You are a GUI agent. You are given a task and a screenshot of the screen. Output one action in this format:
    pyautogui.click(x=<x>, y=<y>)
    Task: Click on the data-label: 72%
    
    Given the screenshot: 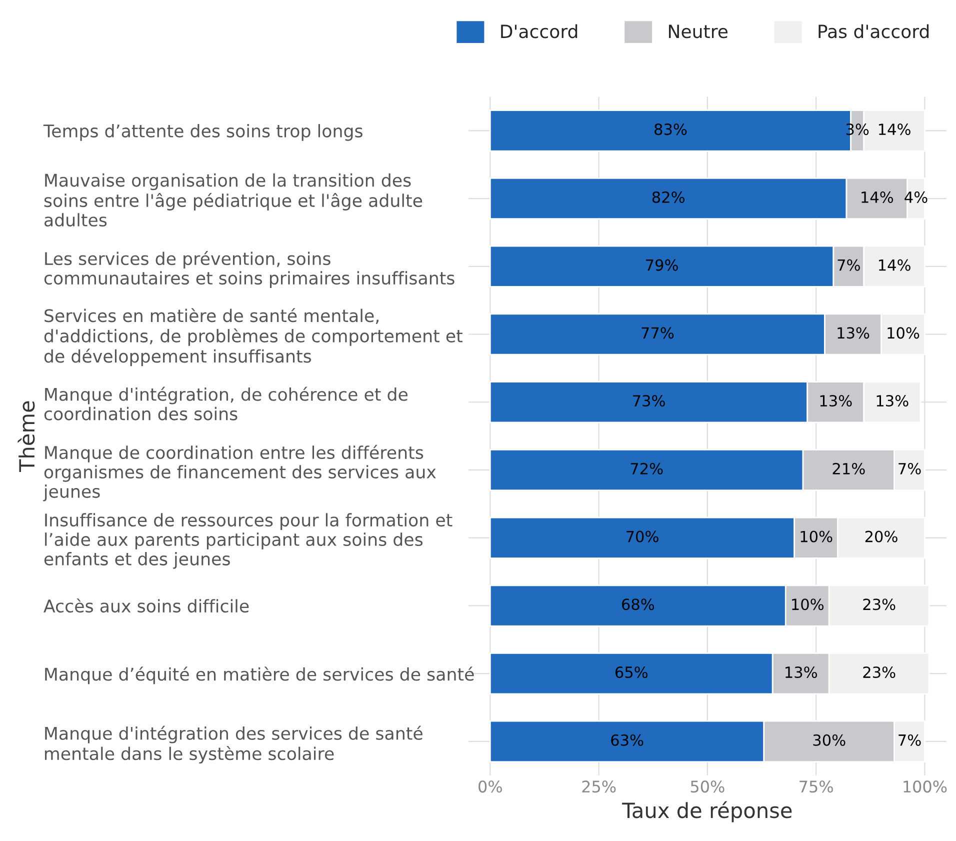 What is the action you would take?
    pyautogui.click(x=646, y=468)
    